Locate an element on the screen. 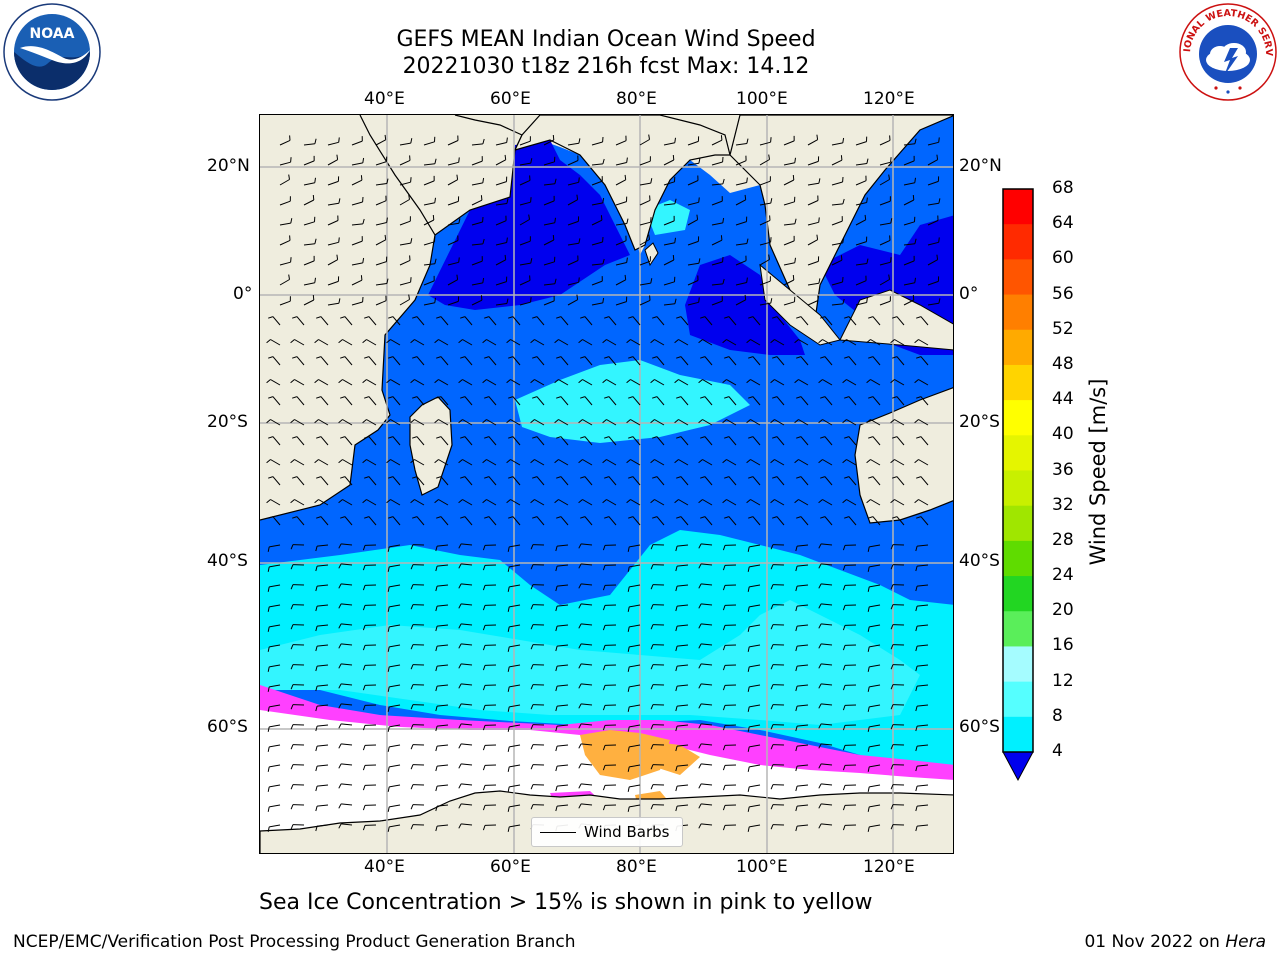  colorbar is located at coordinates (1018, 485).